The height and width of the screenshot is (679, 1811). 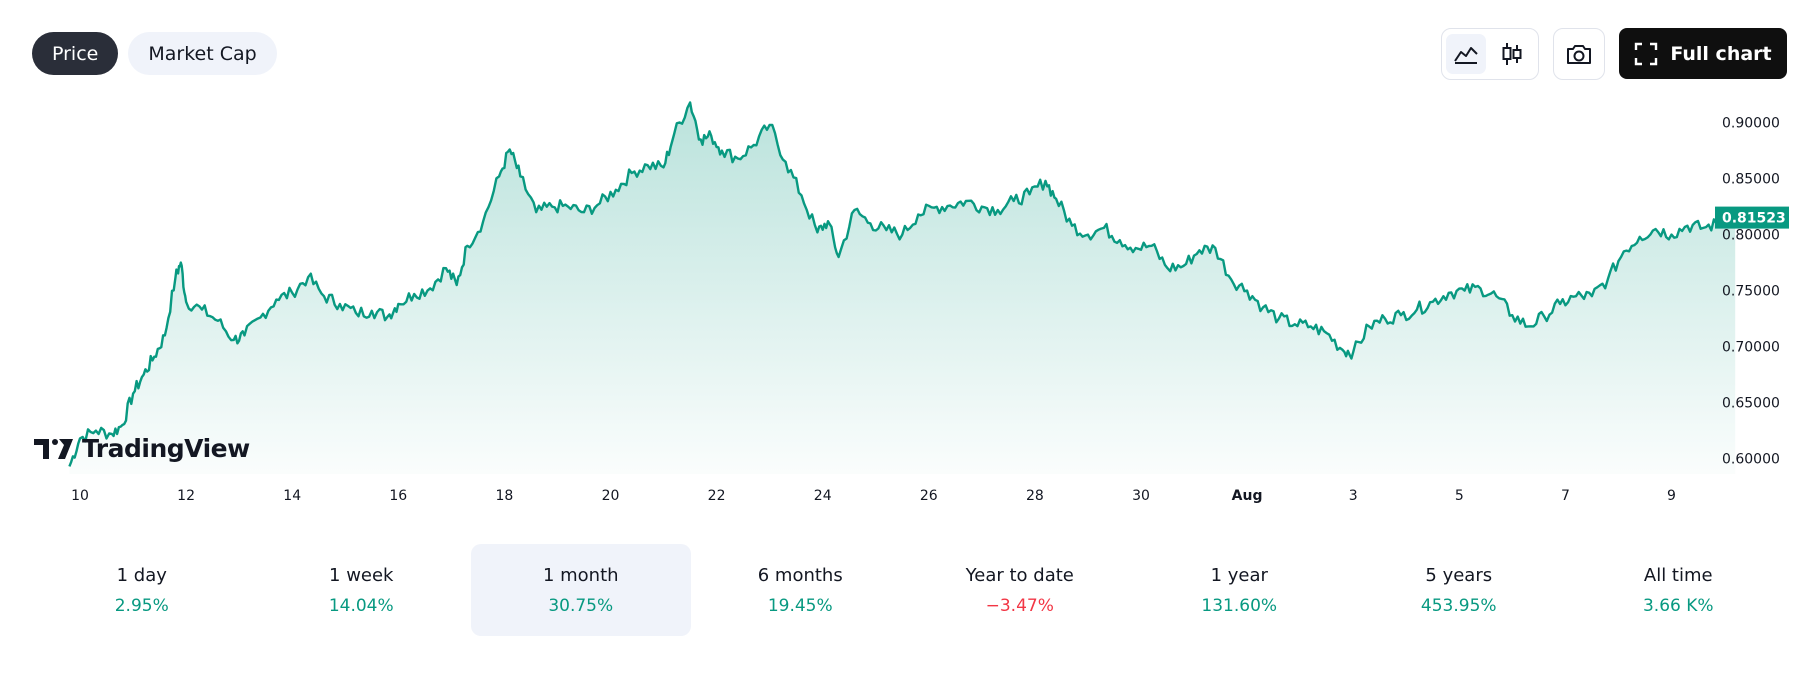 I want to click on period-label: 1 year, so click(x=1239, y=575).